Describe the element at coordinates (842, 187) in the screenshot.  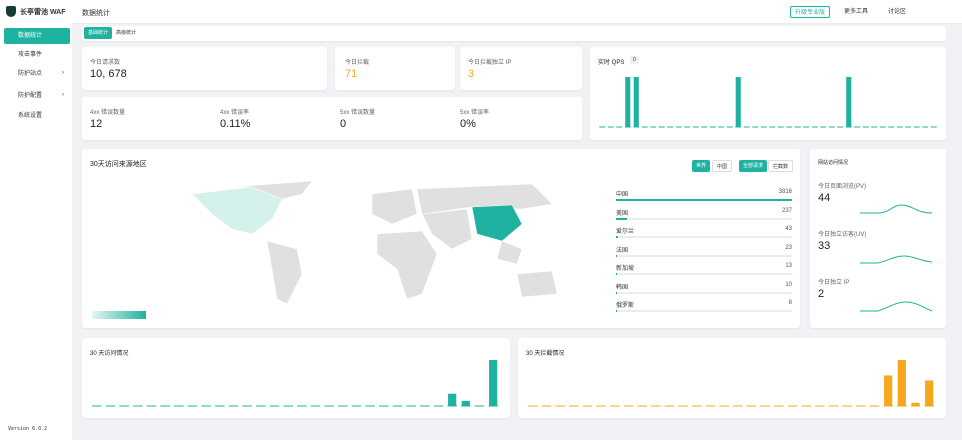
I see `visit-label: 今日页面浏览(PV)` at that location.